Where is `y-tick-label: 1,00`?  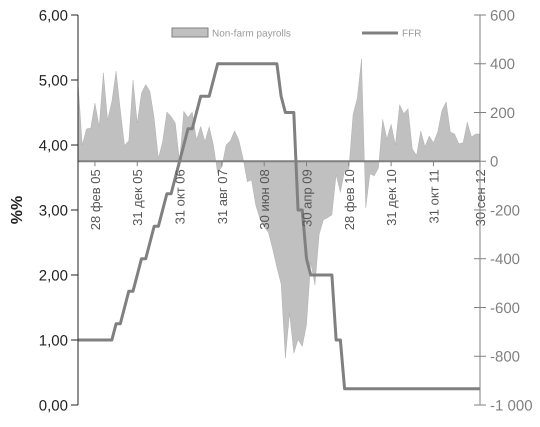
y-tick-label: 1,00 is located at coordinates (53, 341).